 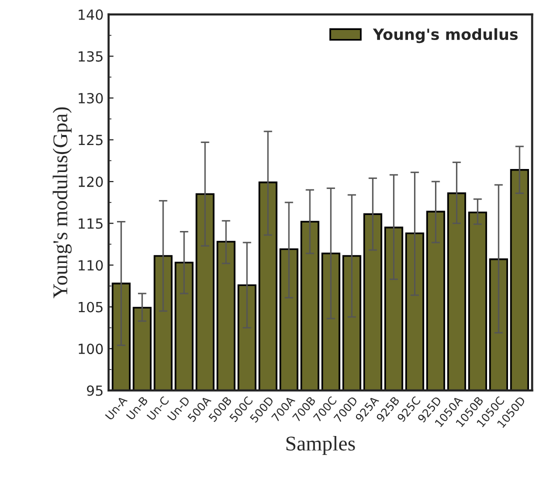 I want to click on y-tick-label: 95, so click(x=94, y=390).